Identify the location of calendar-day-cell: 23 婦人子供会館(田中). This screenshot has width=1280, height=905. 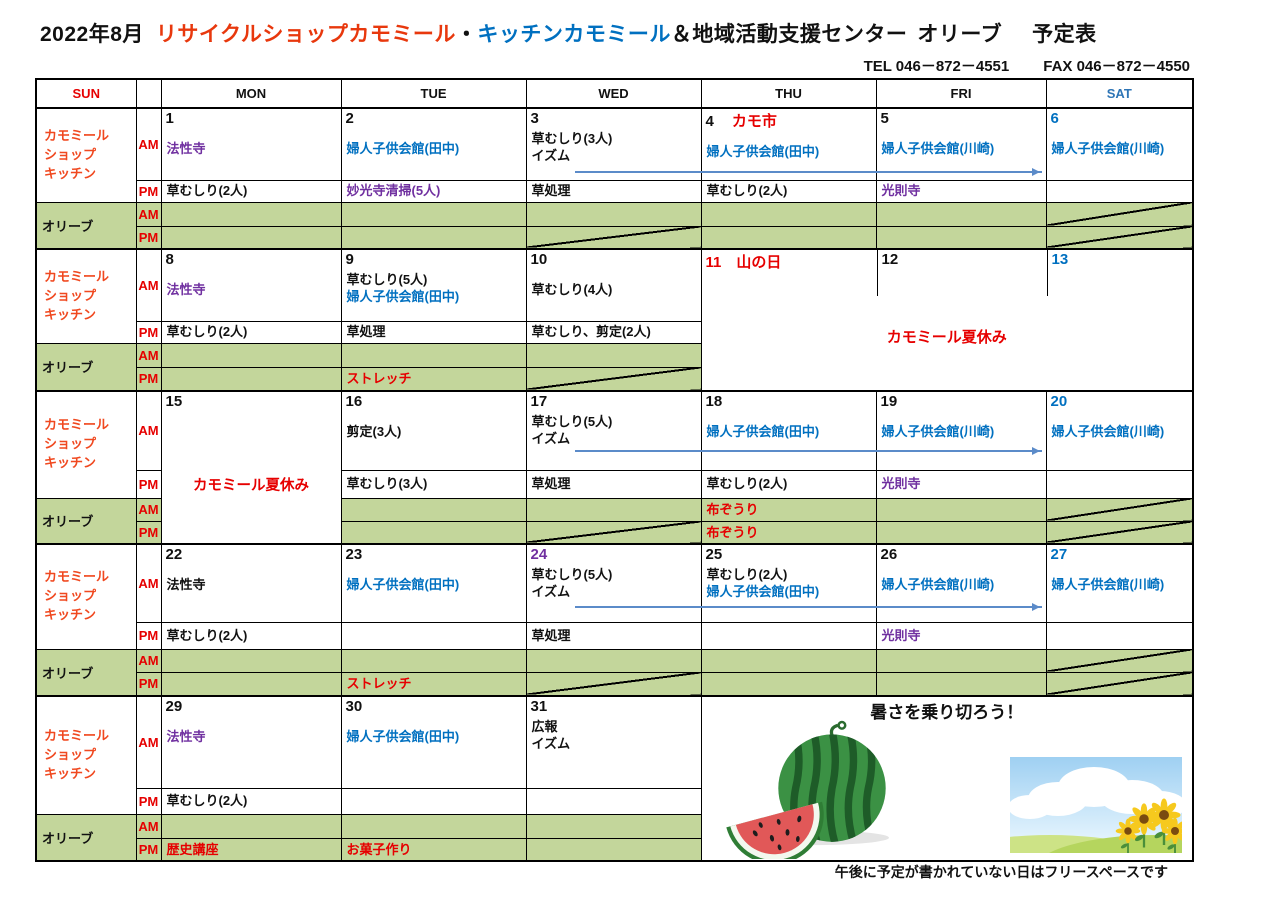
(433, 583).